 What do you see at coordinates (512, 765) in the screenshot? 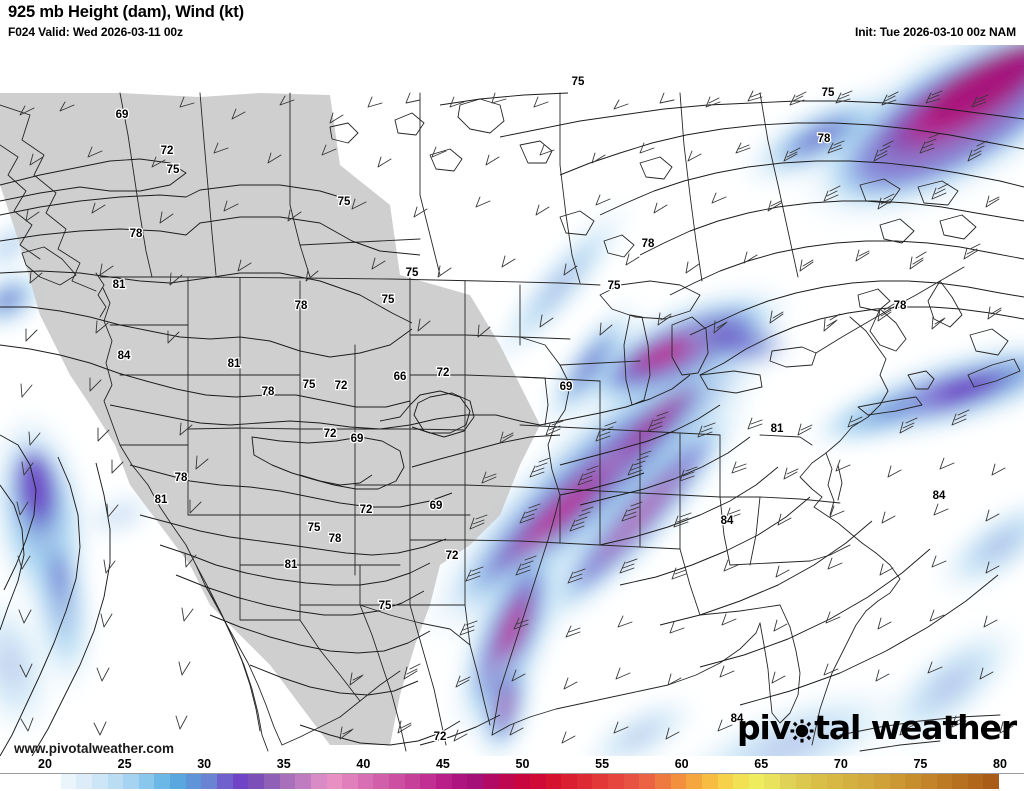
I see `colorbar-tick-labels: 20 25 30 35 40 45 50 55 60 65 70 75 80` at bounding box center [512, 765].